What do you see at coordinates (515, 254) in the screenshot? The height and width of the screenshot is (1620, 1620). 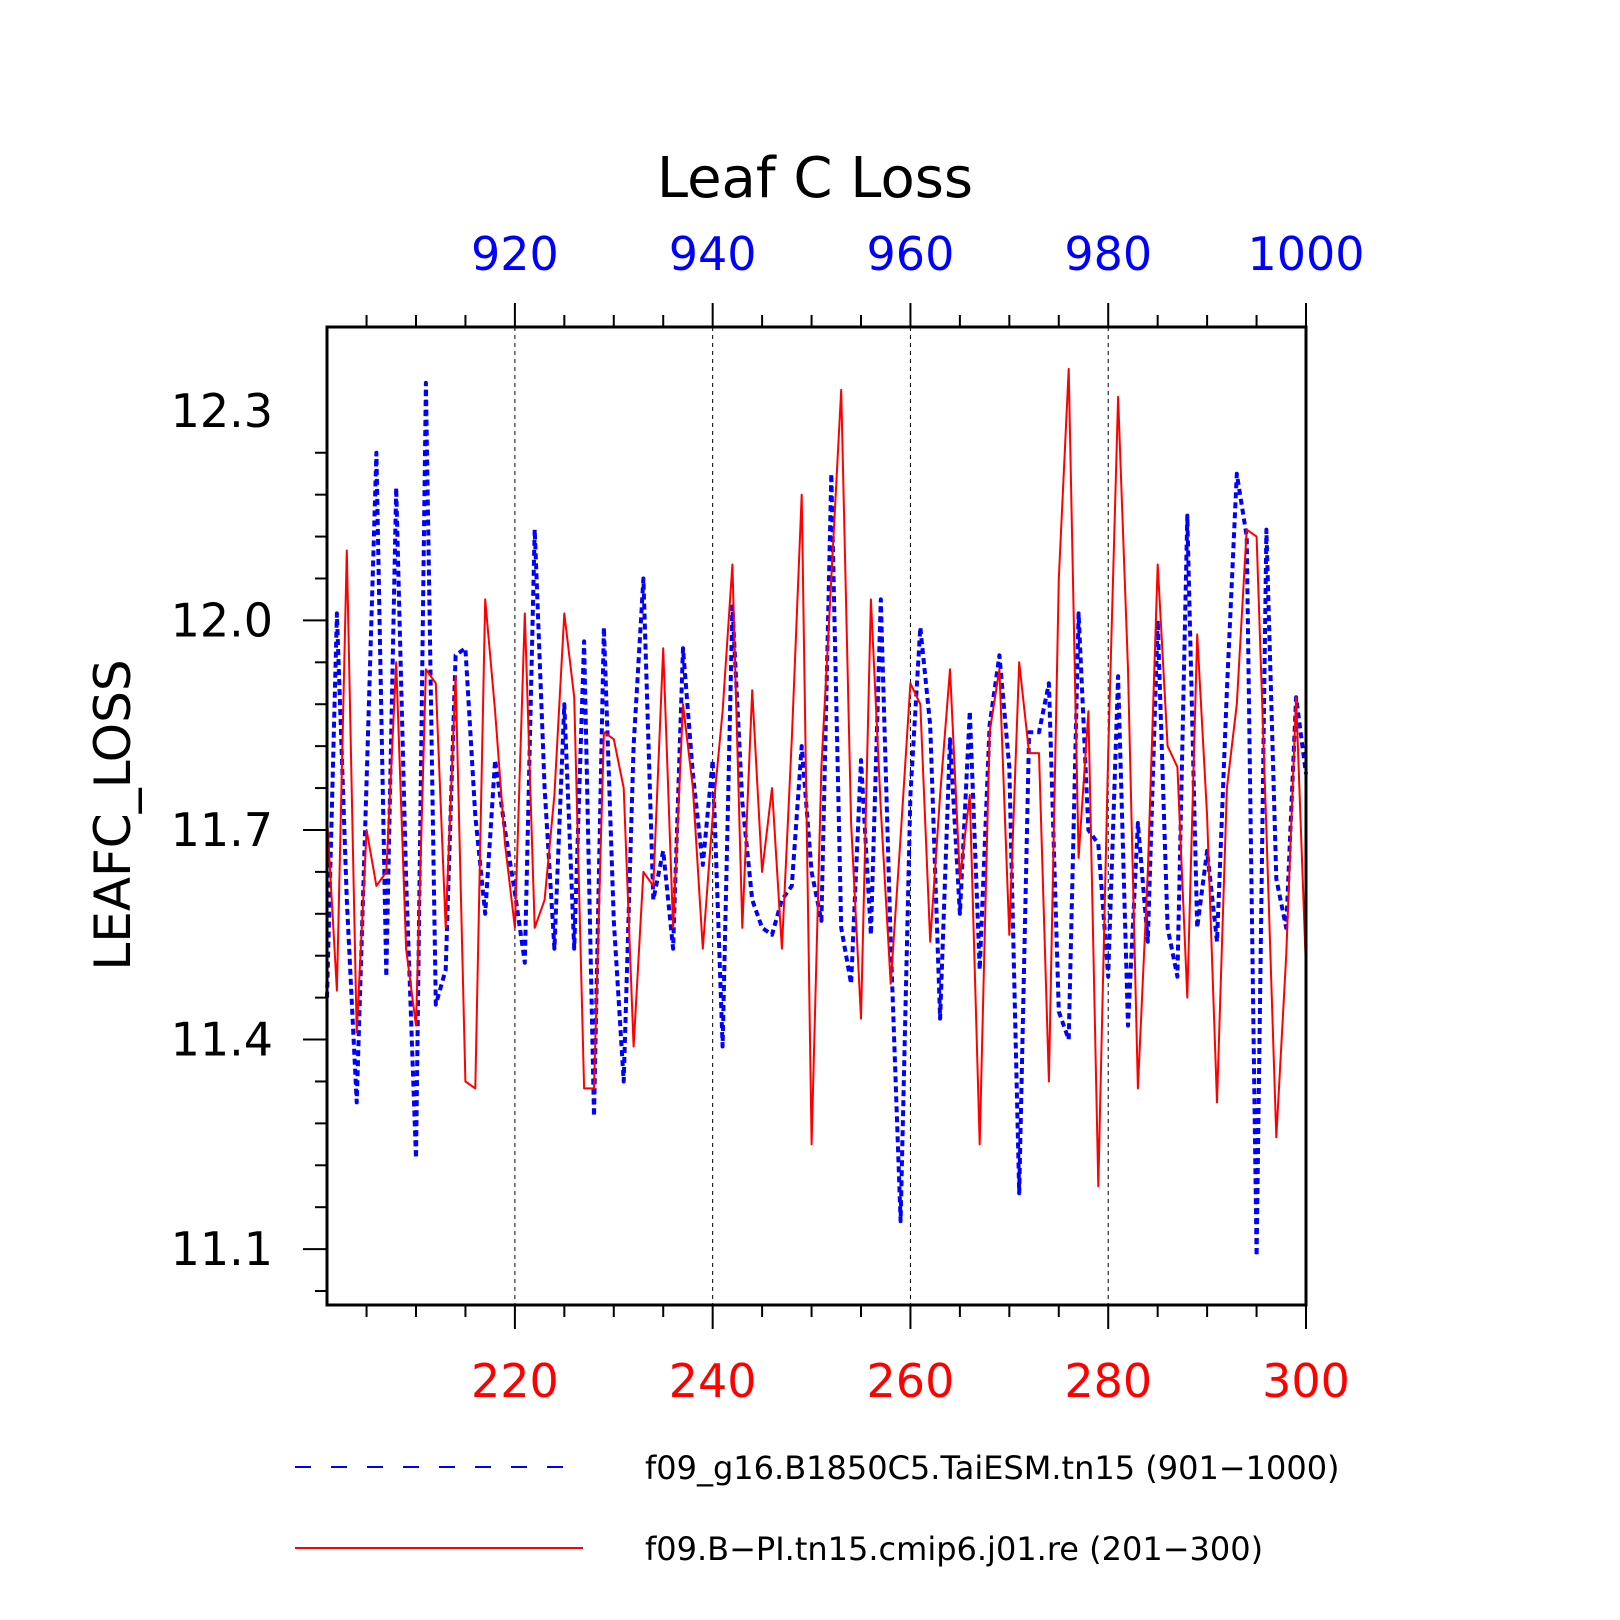 I see `top-tick-label: 920` at bounding box center [515, 254].